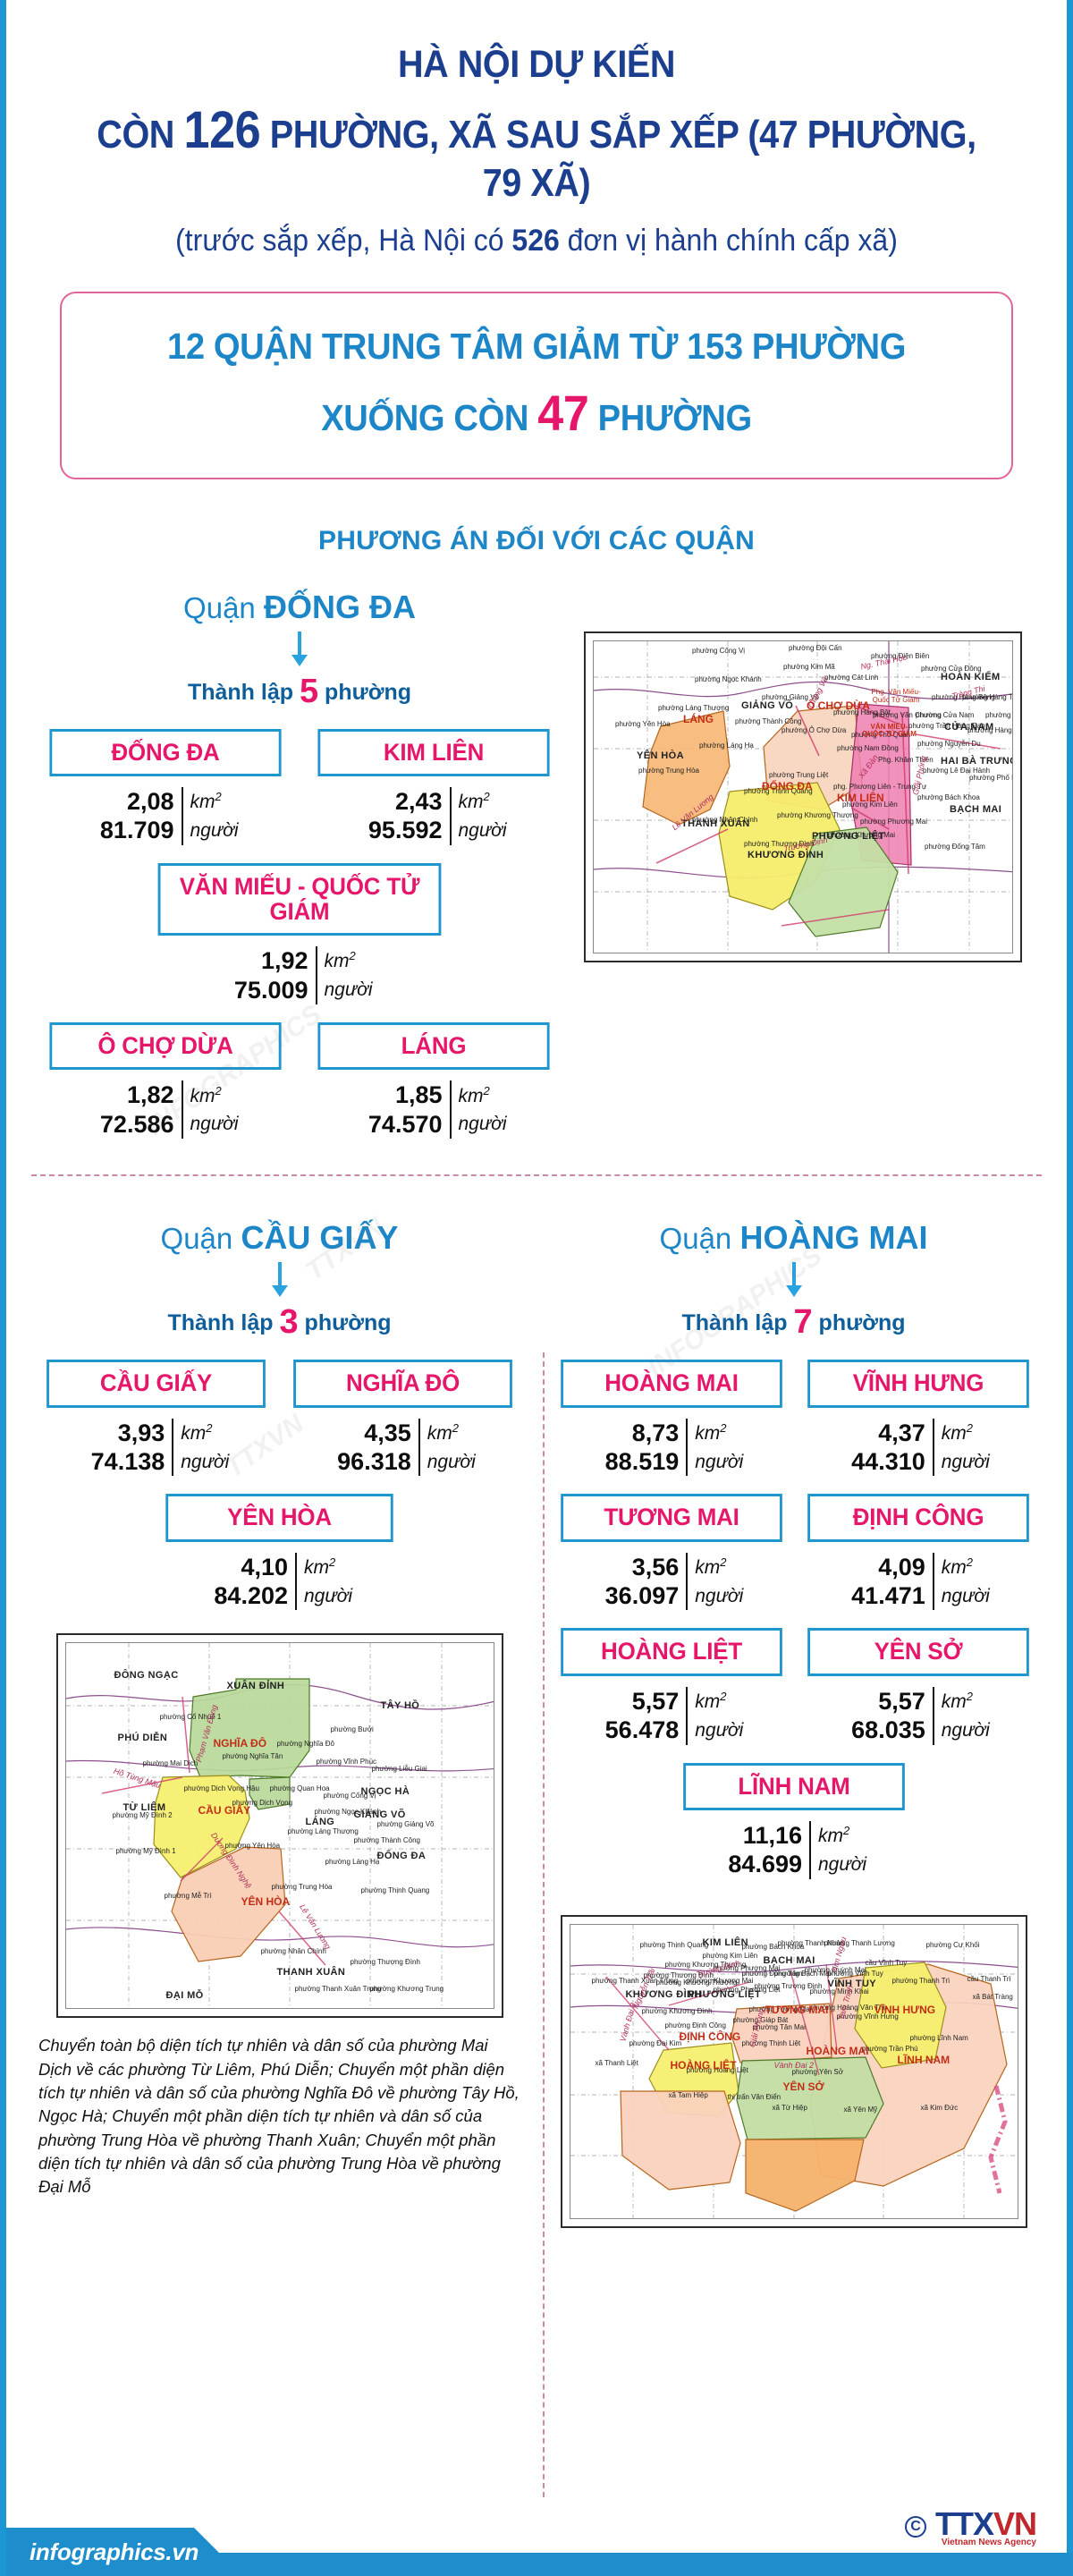 The image size is (1073, 2576). Describe the element at coordinates (789, 2107) in the screenshot. I see `map-label-ward: xã Từ Hiệp` at that location.